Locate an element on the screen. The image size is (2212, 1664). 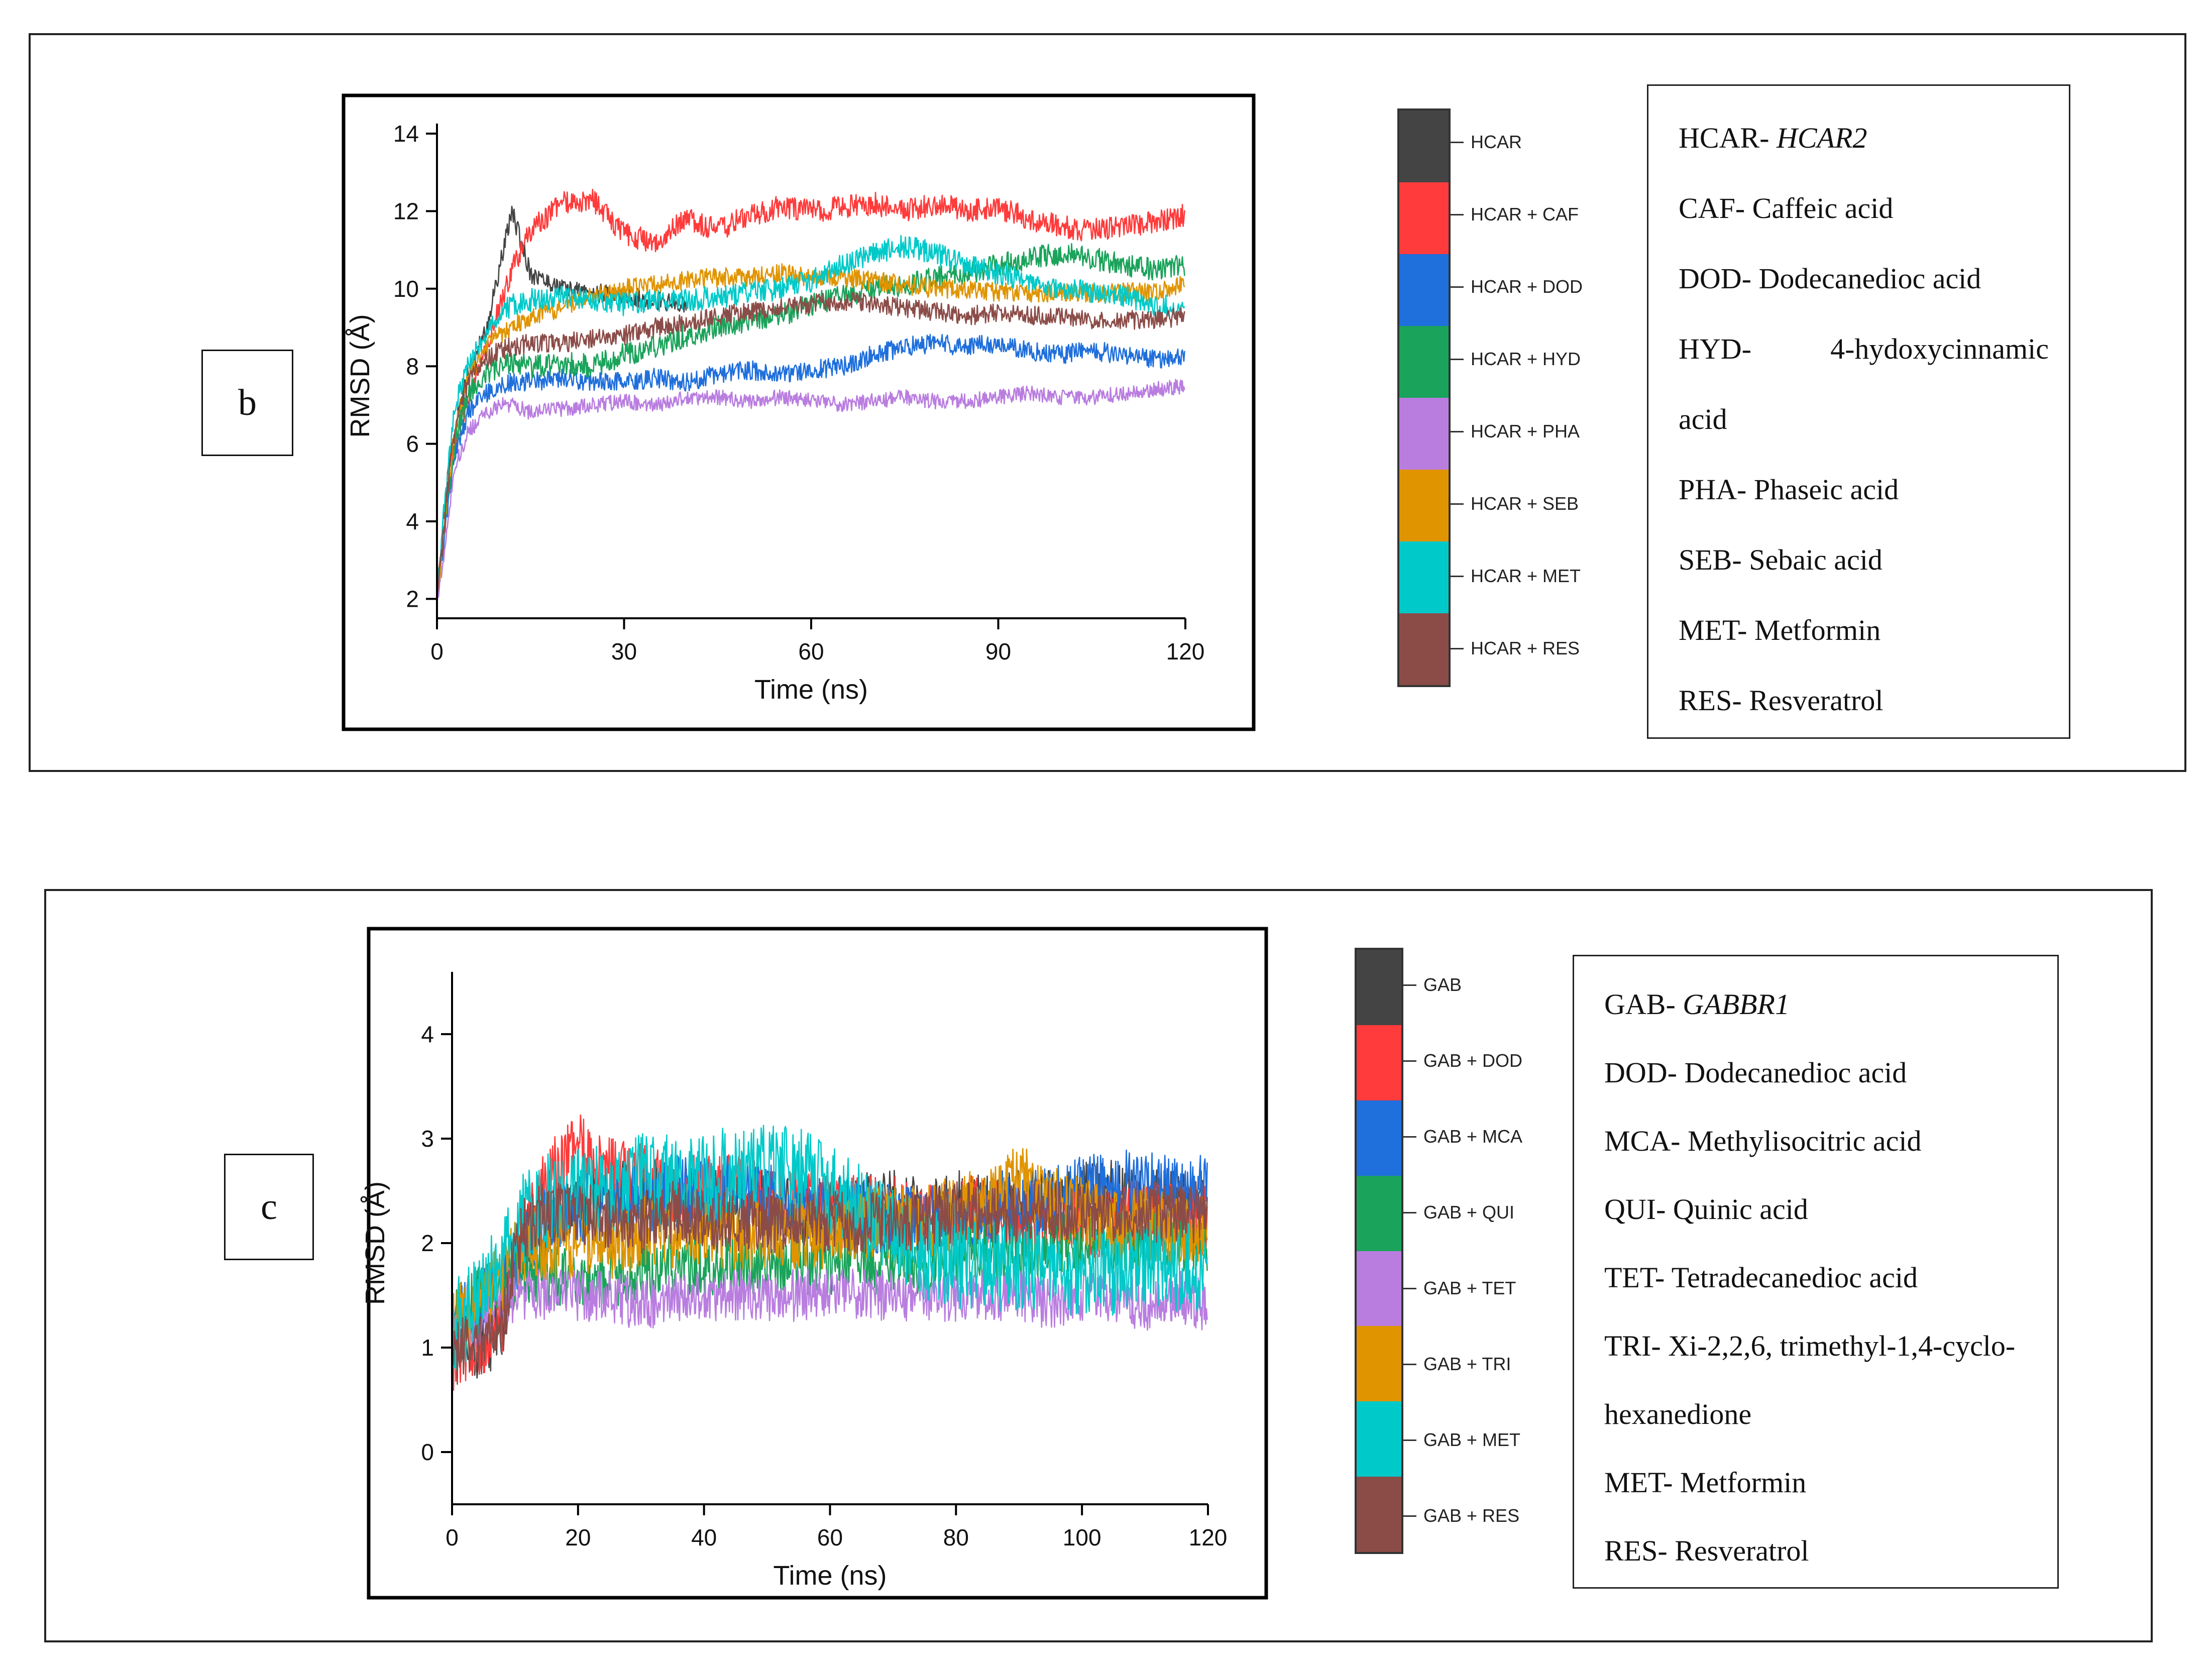
colorbar-label: HCAR + CAF is located at coordinates (1515, 215).